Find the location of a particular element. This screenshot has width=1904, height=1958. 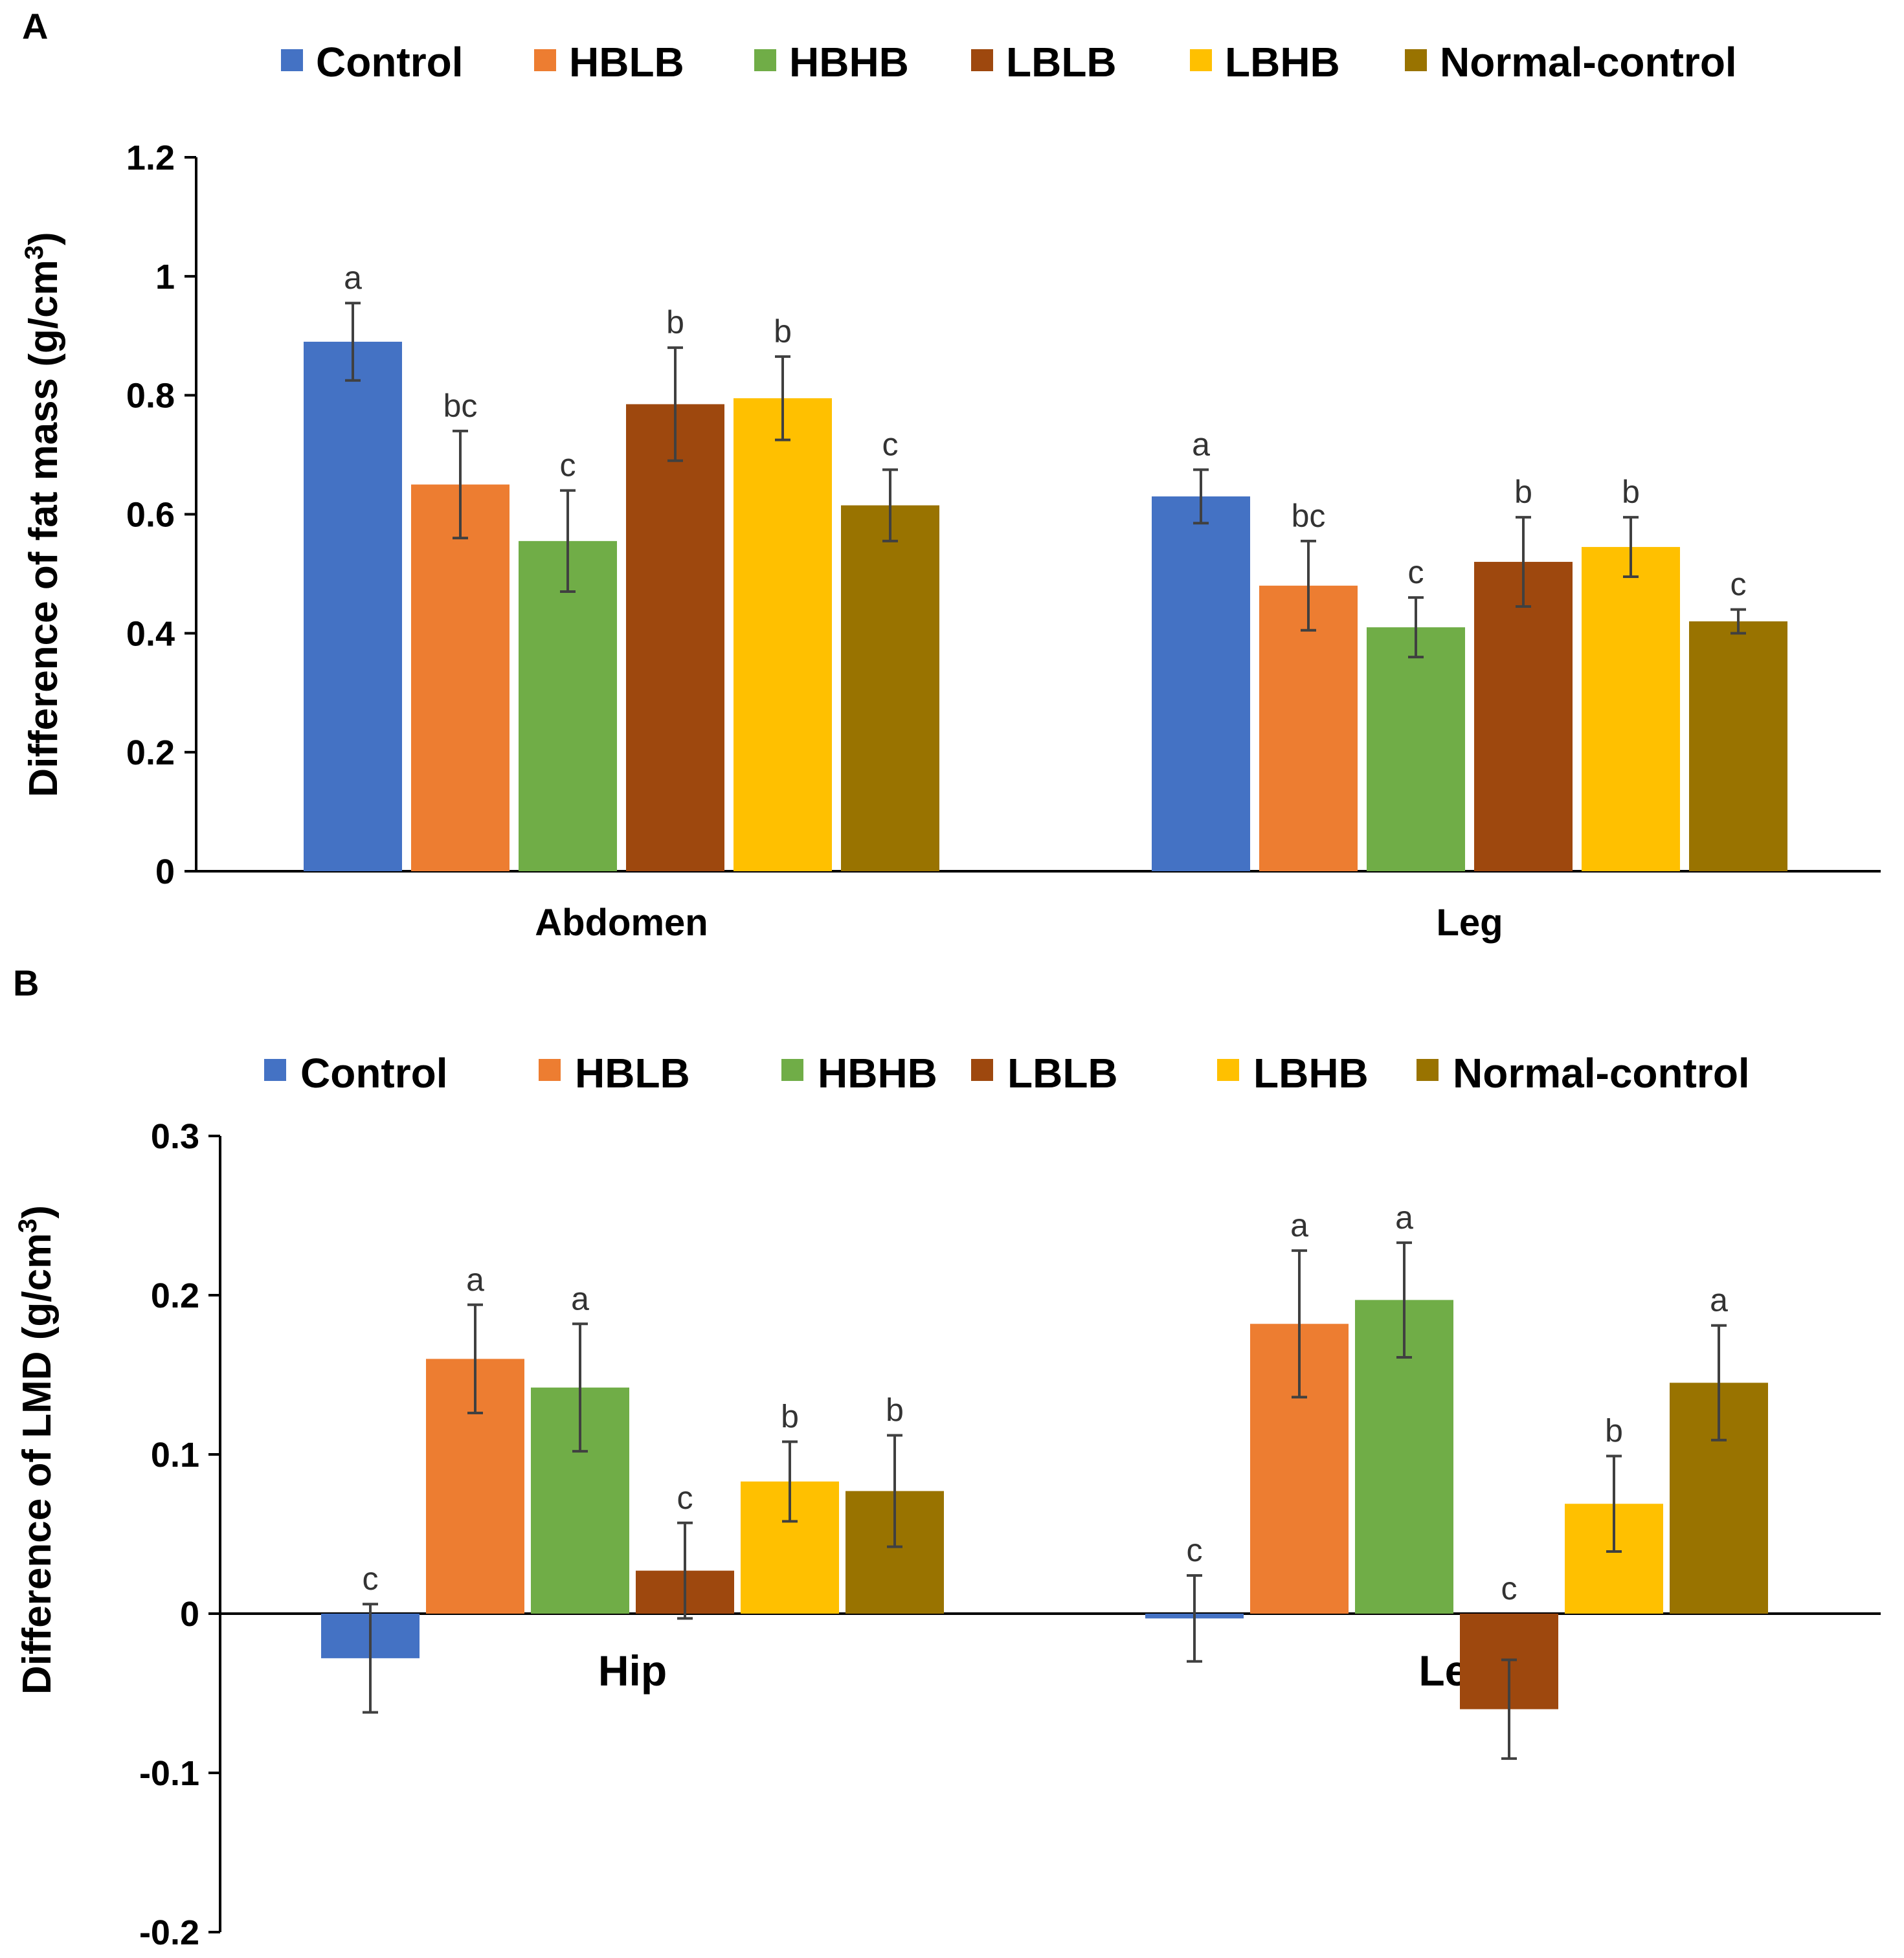

legend-panel-a: Control HBLB HBHB LBLB LBHB Normal-control is located at coordinates (1009, 62).